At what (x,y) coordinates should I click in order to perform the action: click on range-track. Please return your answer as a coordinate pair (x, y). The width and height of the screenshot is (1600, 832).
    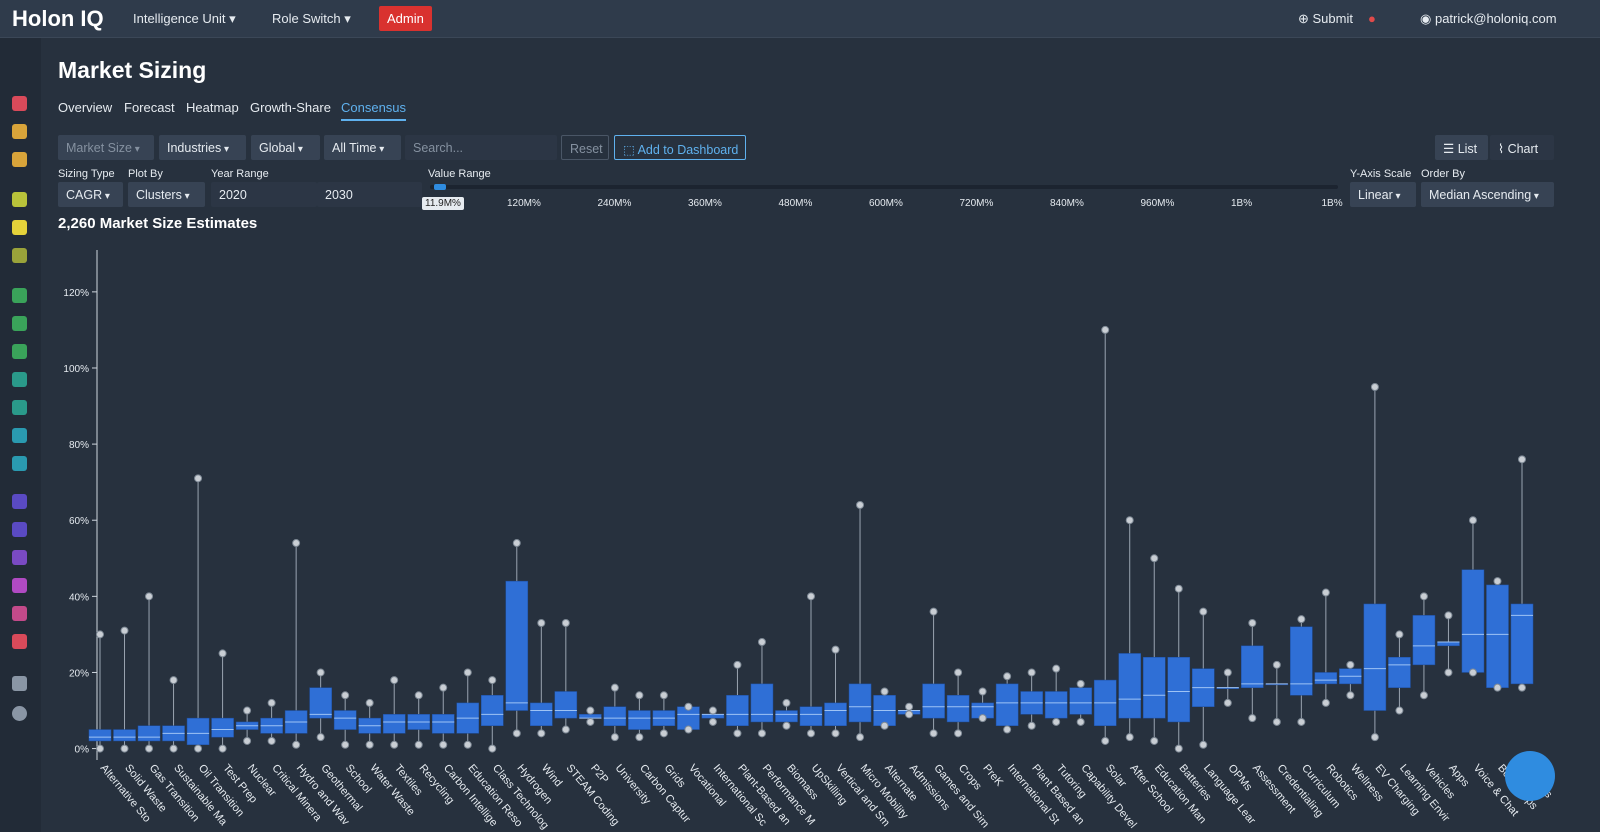
    Looking at the image, I should click on (884, 187).